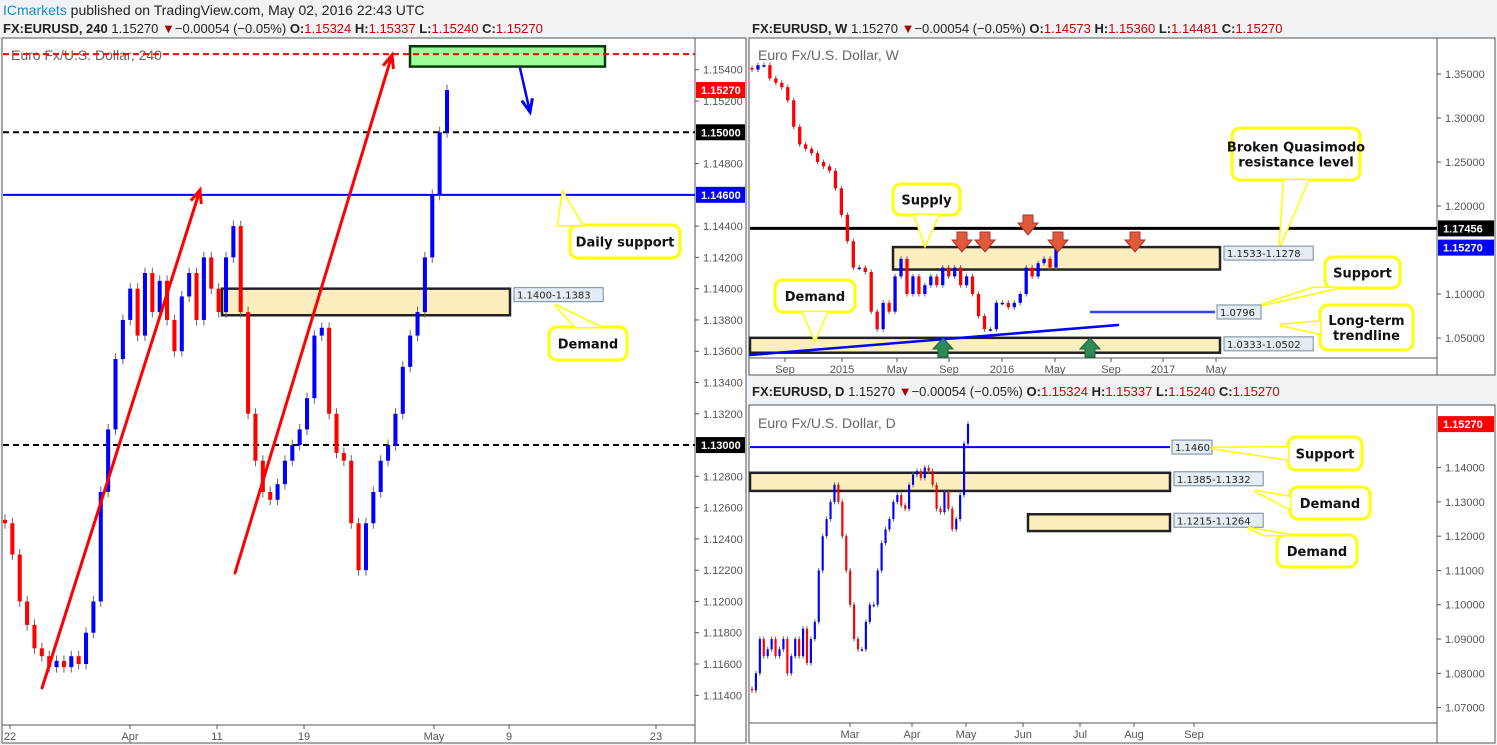 The height and width of the screenshot is (745, 1497). Describe the element at coordinates (967, 391) in the screenshot. I see `change: −0.00054 (−0.05%)` at that location.